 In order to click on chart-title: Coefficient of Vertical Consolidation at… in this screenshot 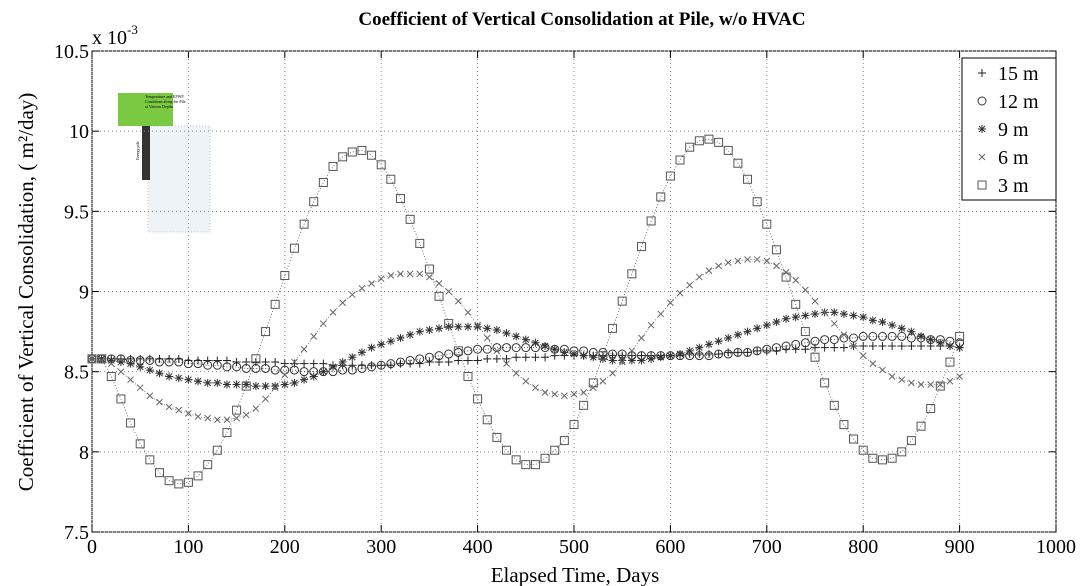, I will do `click(581, 19)`.